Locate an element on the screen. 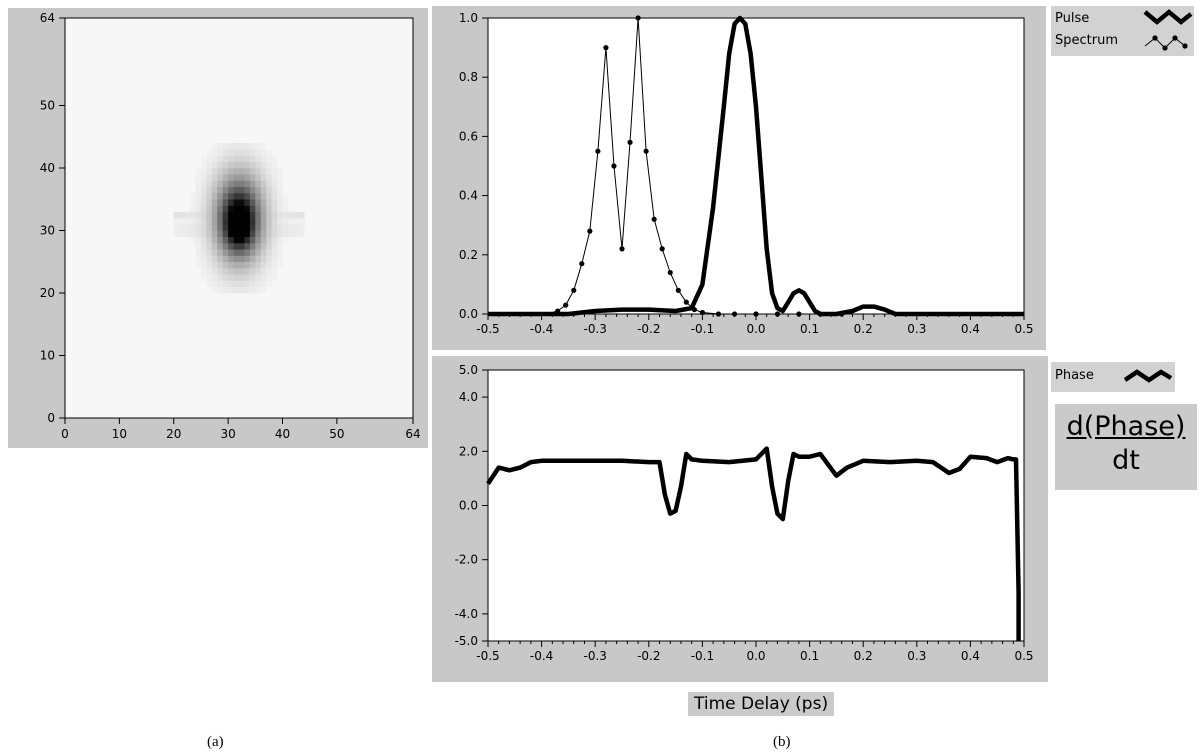 The width and height of the screenshot is (1202, 756). x-tick-label: 0 is located at coordinates (65, 434).